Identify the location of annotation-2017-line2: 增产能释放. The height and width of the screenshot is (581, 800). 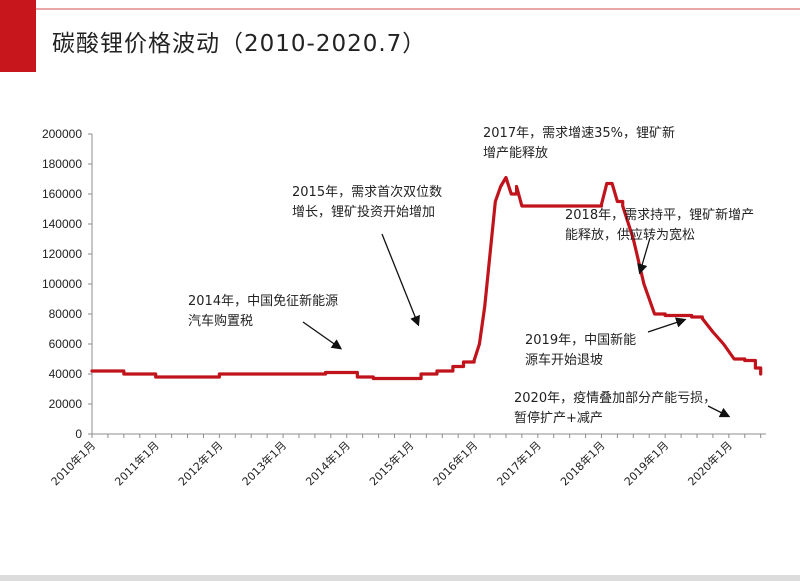
(516, 153).